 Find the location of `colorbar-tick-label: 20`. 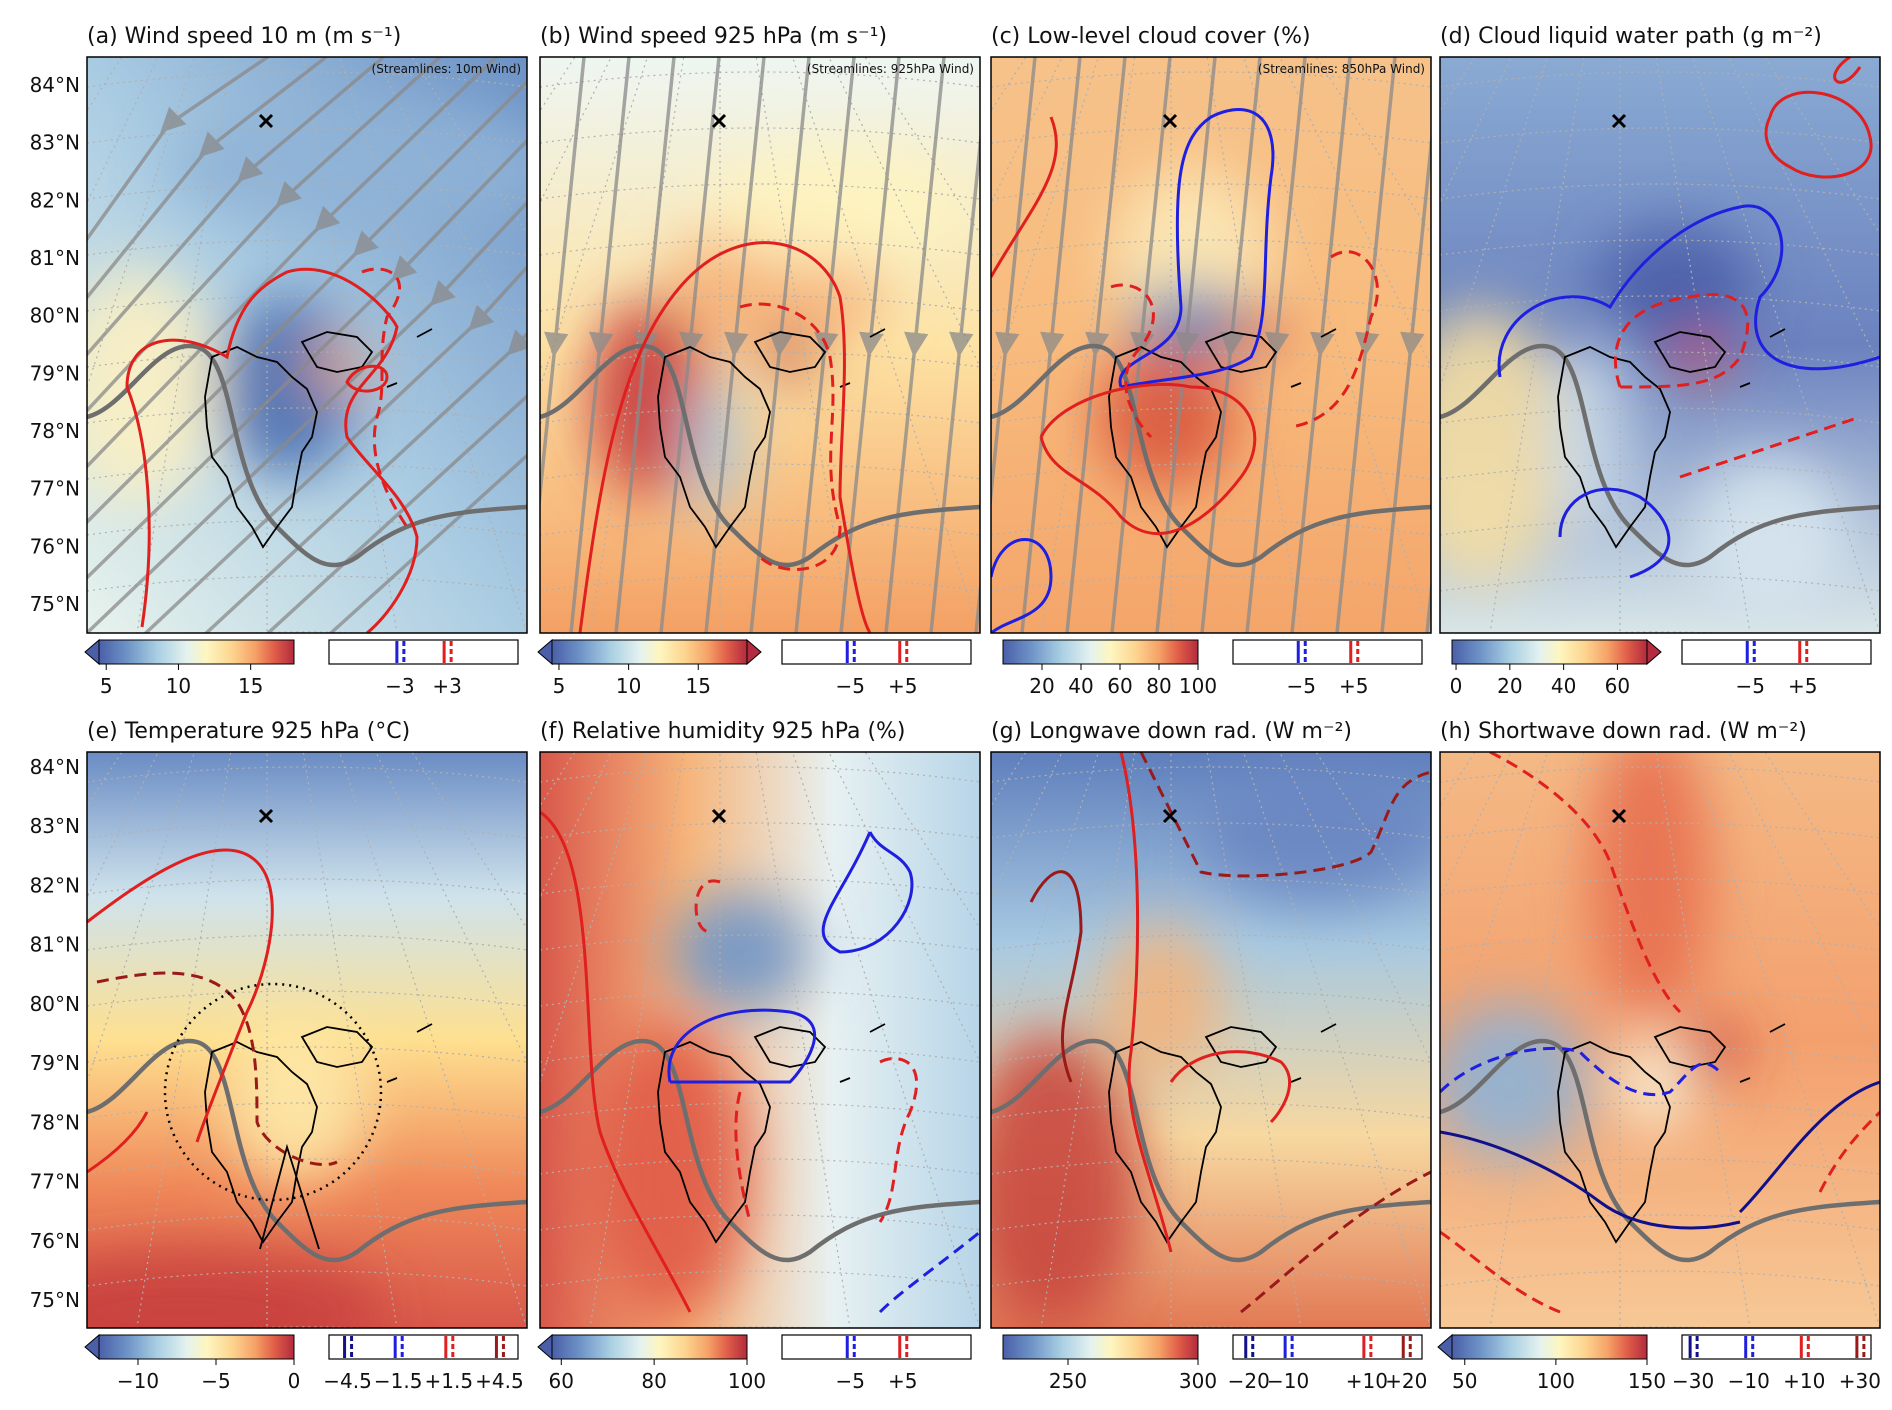

colorbar-tick-label: 20 is located at coordinates (1041, 686).